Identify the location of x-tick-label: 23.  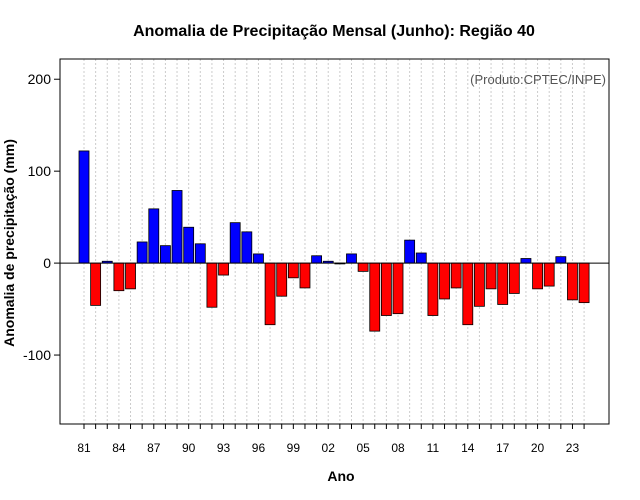
(573, 448).